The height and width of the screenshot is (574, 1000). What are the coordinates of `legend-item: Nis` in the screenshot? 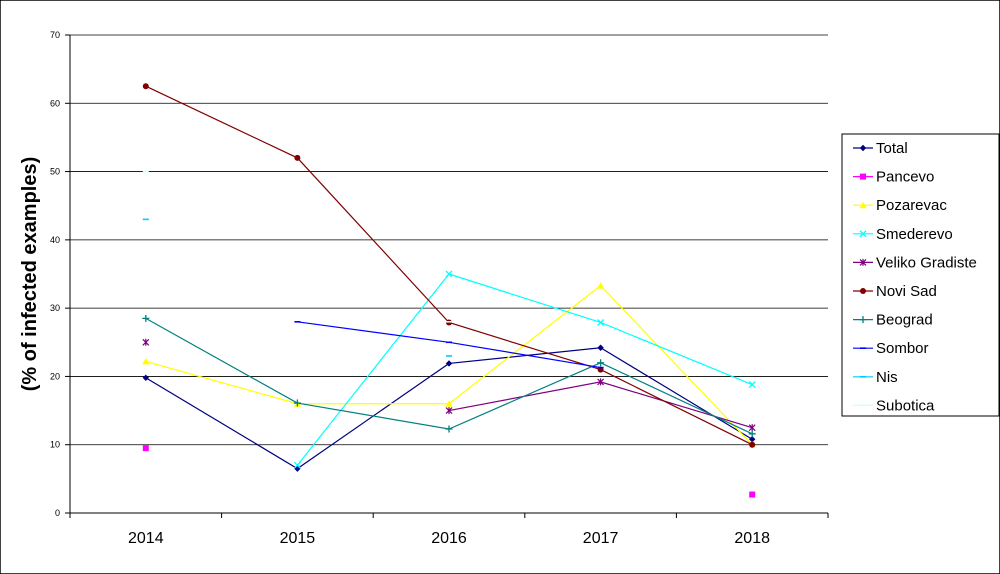 It's located at (875, 377).